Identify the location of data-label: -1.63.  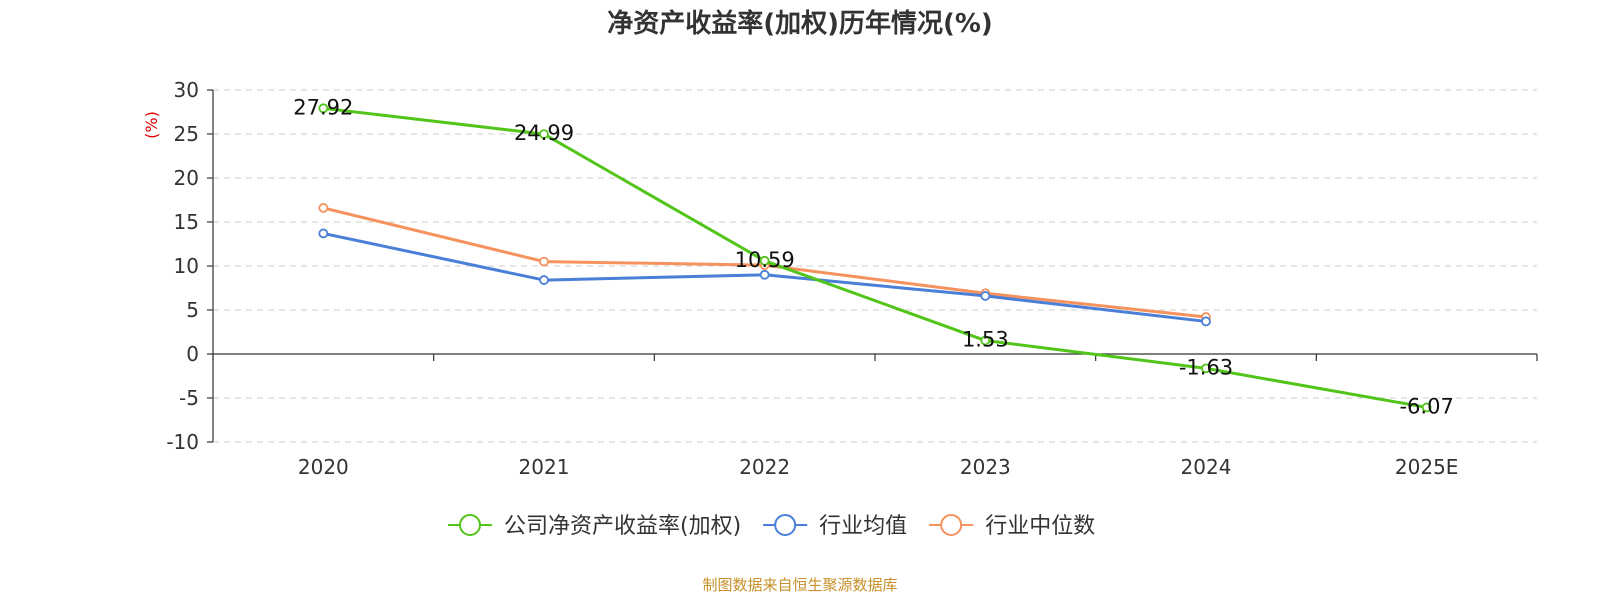
(1206, 367).